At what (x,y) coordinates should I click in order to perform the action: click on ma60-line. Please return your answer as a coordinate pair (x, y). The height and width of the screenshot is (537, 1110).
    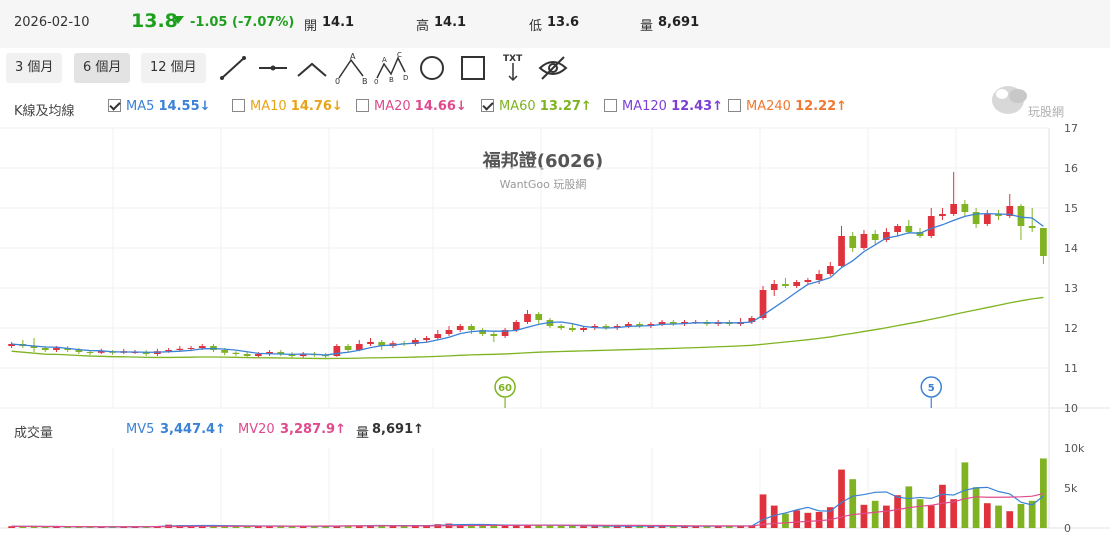
    Looking at the image, I should click on (527, 328).